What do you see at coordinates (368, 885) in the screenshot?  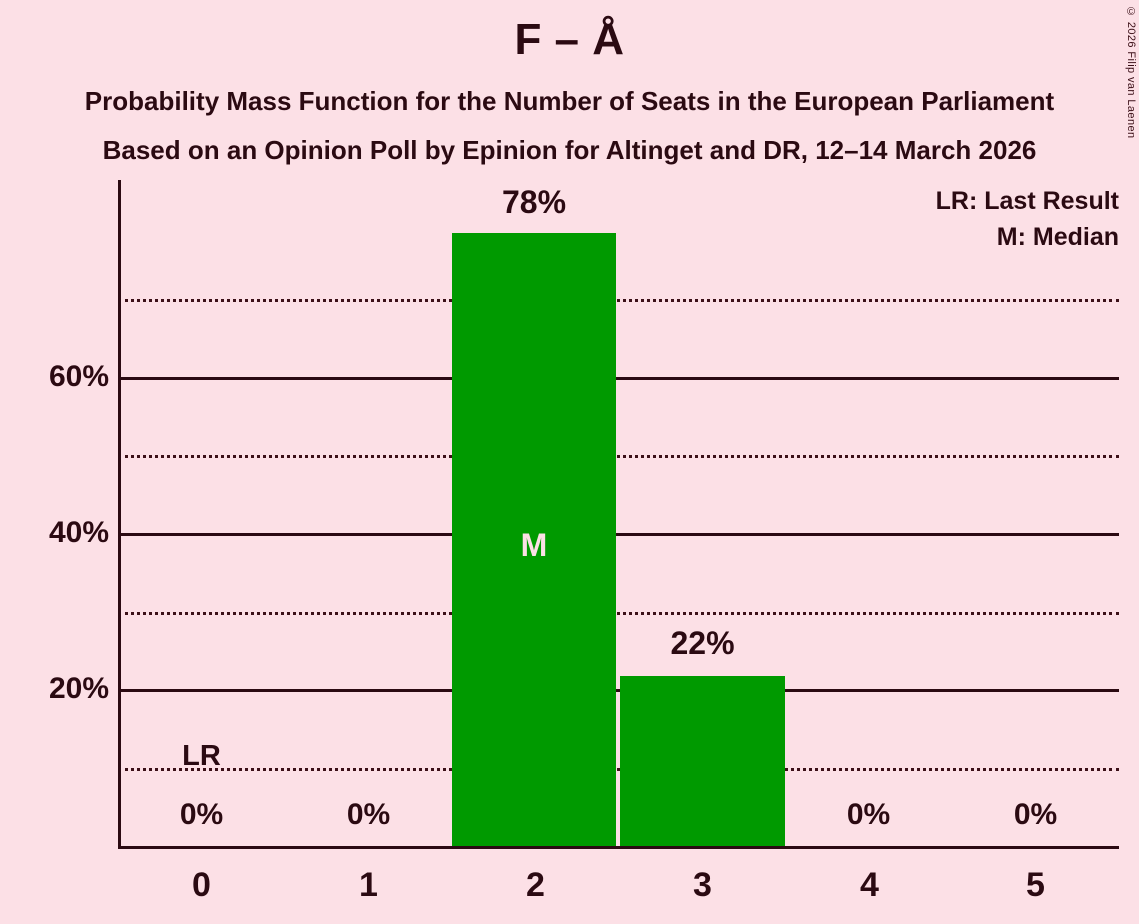 I see `x-tick-label-1: 1` at bounding box center [368, 885].